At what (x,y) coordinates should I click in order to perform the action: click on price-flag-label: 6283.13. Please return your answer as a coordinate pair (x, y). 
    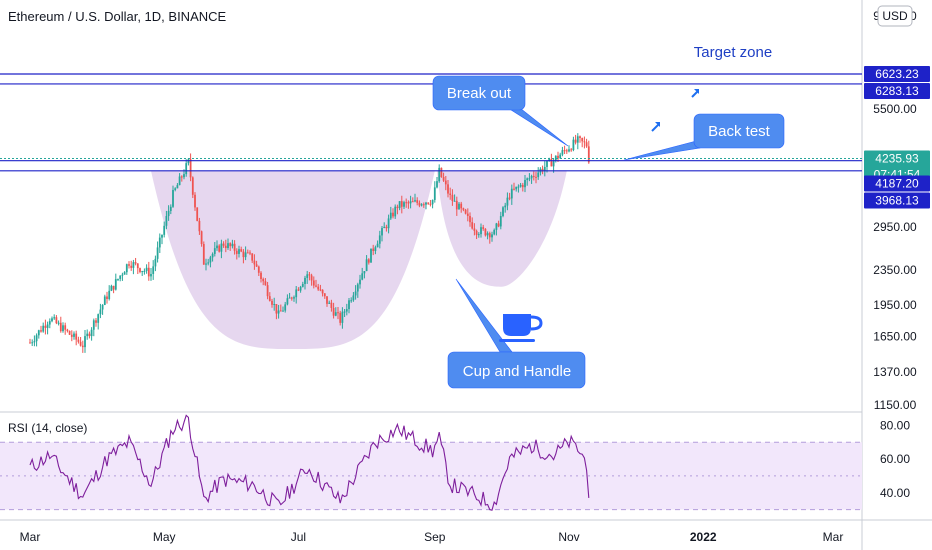
    Looking at the image, I should click on (897, 91).